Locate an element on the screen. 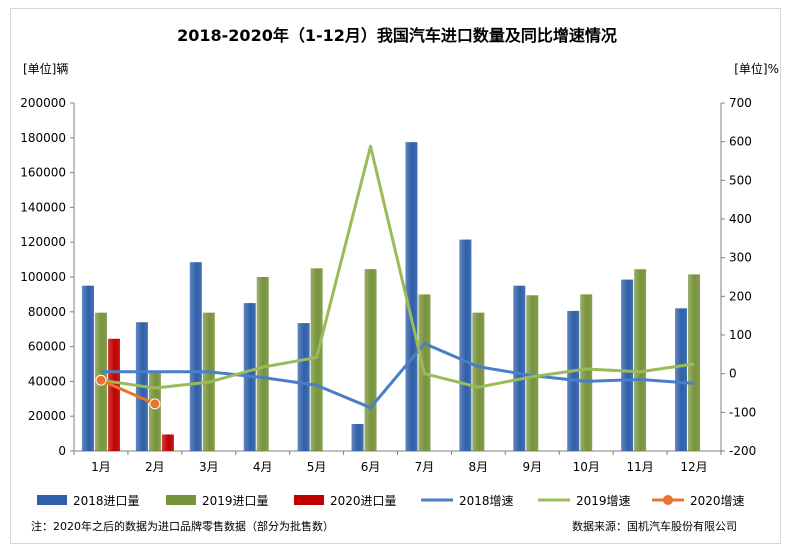 The width and height of the screenshot is (791, 552). left-tick-label: 60000 is located at coordinates (47, 347).